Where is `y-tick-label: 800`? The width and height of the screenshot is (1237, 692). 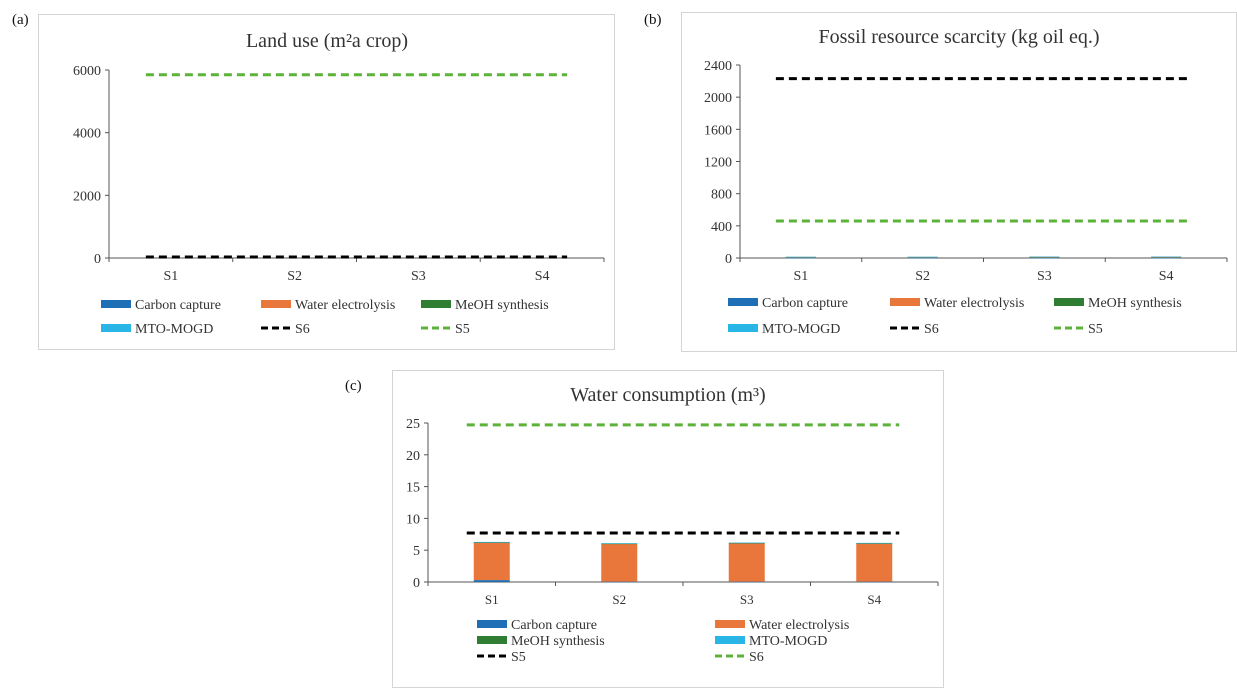
y-tick-label: 800 is located at coordinates (721, 195).